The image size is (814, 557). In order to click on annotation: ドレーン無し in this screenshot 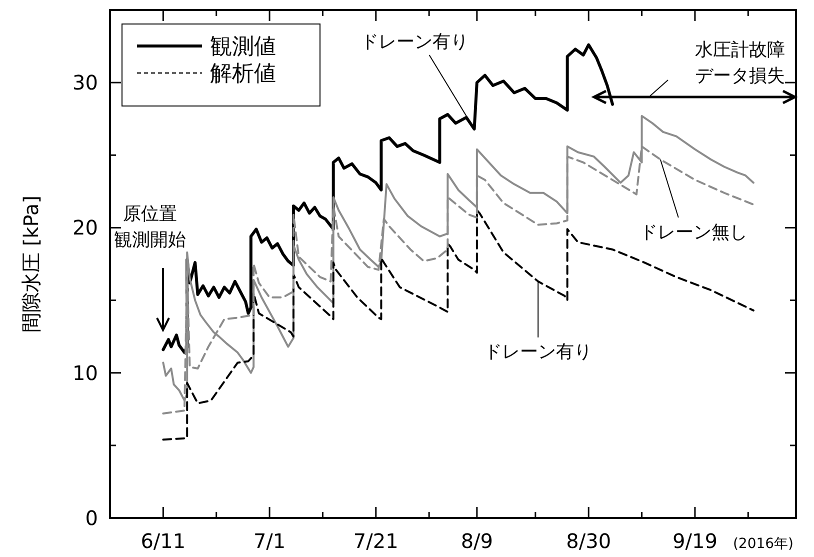, I will do `click(693, 232)`.